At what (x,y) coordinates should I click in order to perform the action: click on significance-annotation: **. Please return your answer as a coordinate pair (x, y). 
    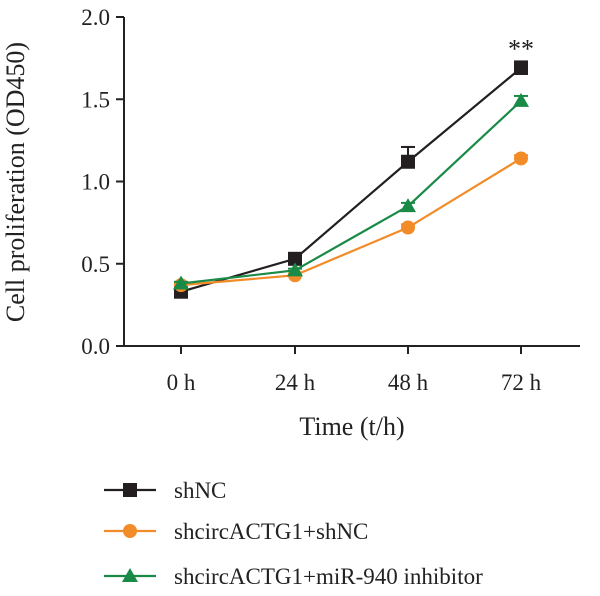
    Looking at the image, I should click on (521, 48).